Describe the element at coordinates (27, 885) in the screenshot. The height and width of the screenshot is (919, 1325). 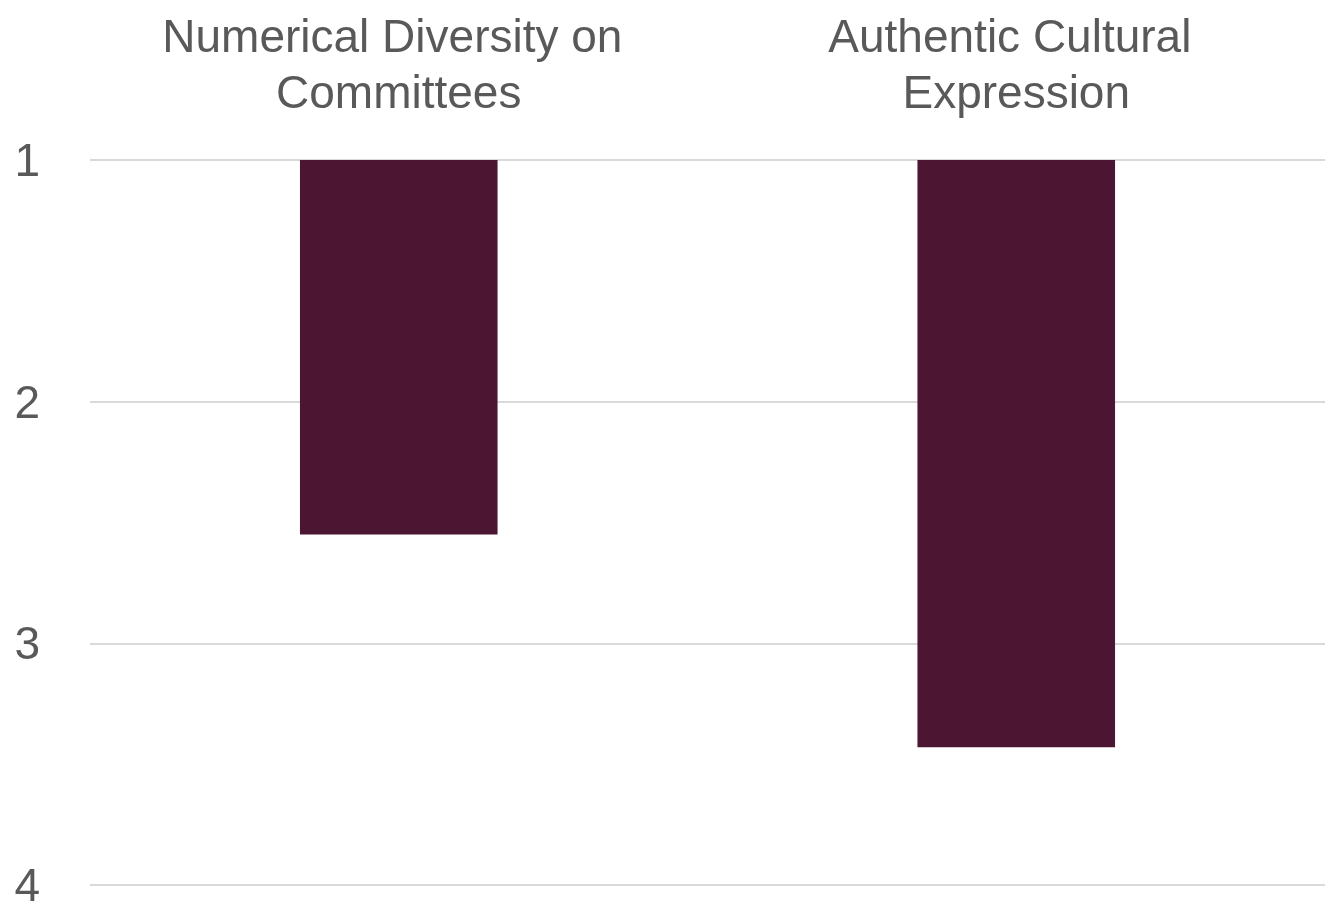
I see `y-tick-label: 4` at that location.